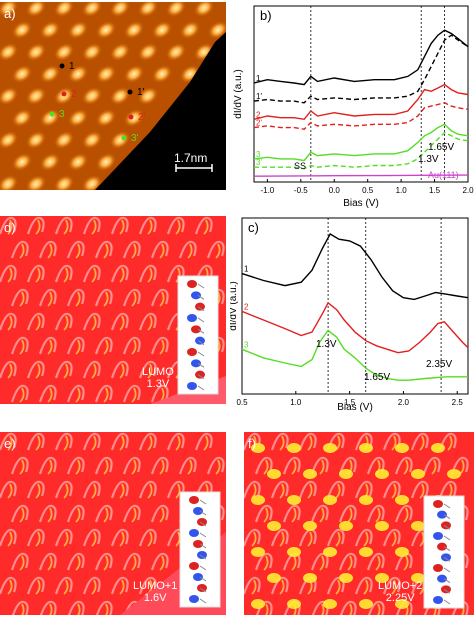  I want to click on curve-label-1': 1', so click(259, 96).